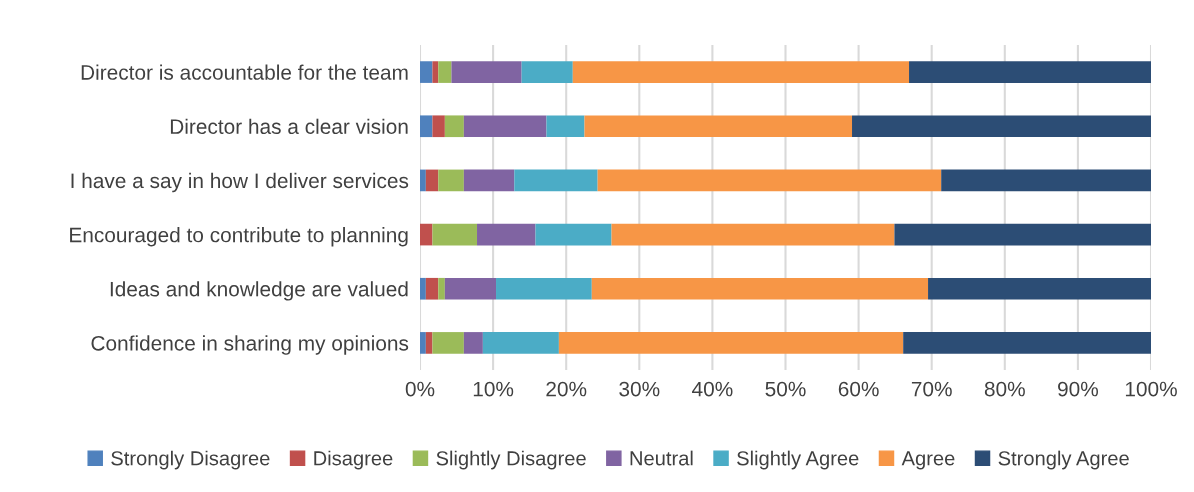  What do you see at coordinates (511, 460) in the screenshot?
I see `legend-label: Slightly Disagree` at bounding box center [511, 460].